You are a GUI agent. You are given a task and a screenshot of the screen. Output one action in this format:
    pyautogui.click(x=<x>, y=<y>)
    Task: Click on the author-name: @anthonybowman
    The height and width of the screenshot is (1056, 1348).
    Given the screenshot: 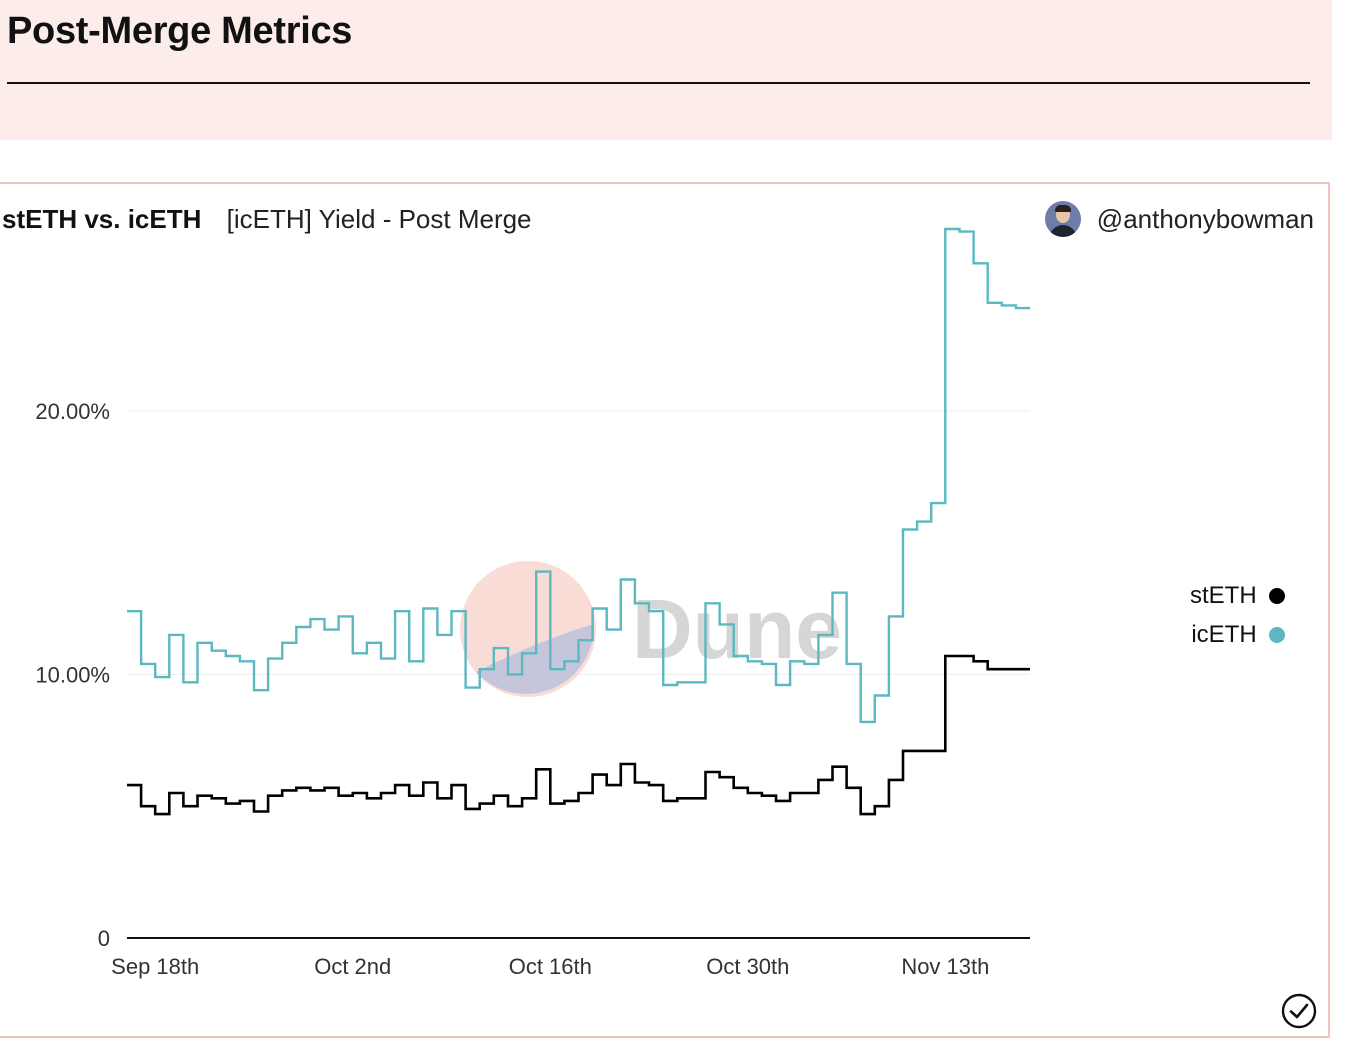 What is the action you would take?
    pyautogui.click(x=1205, y=218)
    